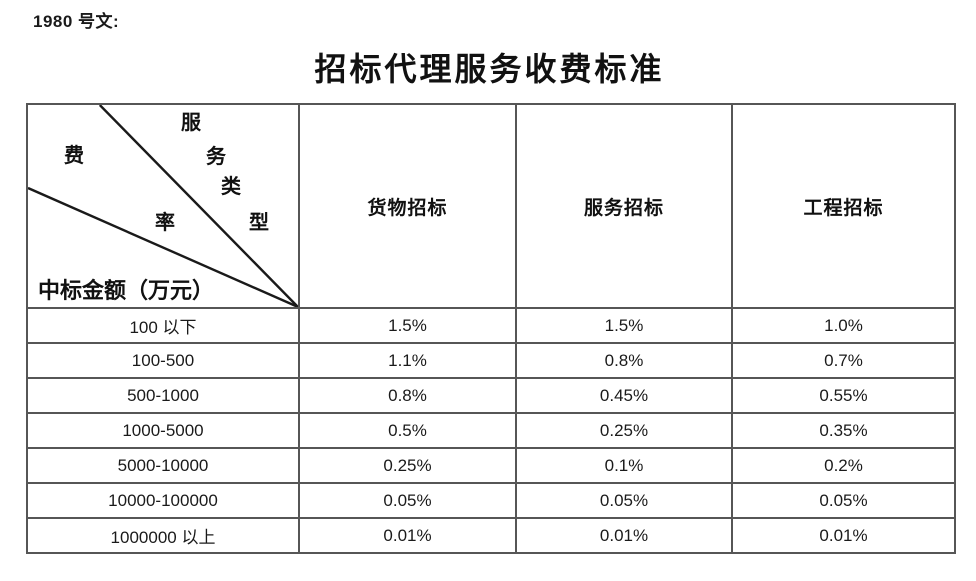 The height and width of the screenshot is (581, 976). I want to click on table-row: 100-500 1.1% 0.8% 0.7%, so click(491, 360).